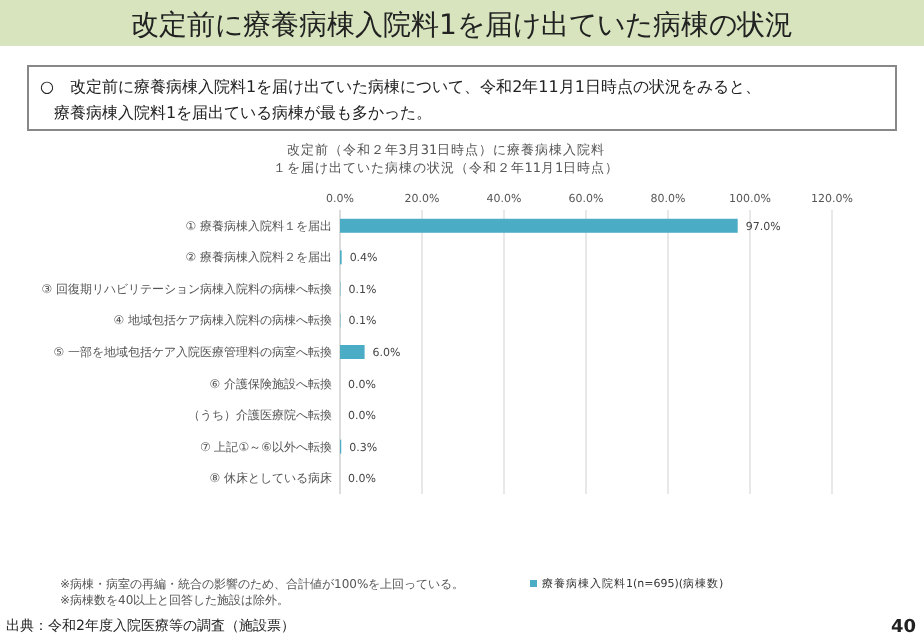 The width and height of the screenshot is (924, 640). Describe the element at coordinates (400, 100) in the screenshot. I see `text: ○ 改定前に療養病棟入院料1を届け出ていた病棟について、令和2年11月1日時点の状況をみると、療養病棟入院料1を届出ている病棟が最も多かった。` at that location.